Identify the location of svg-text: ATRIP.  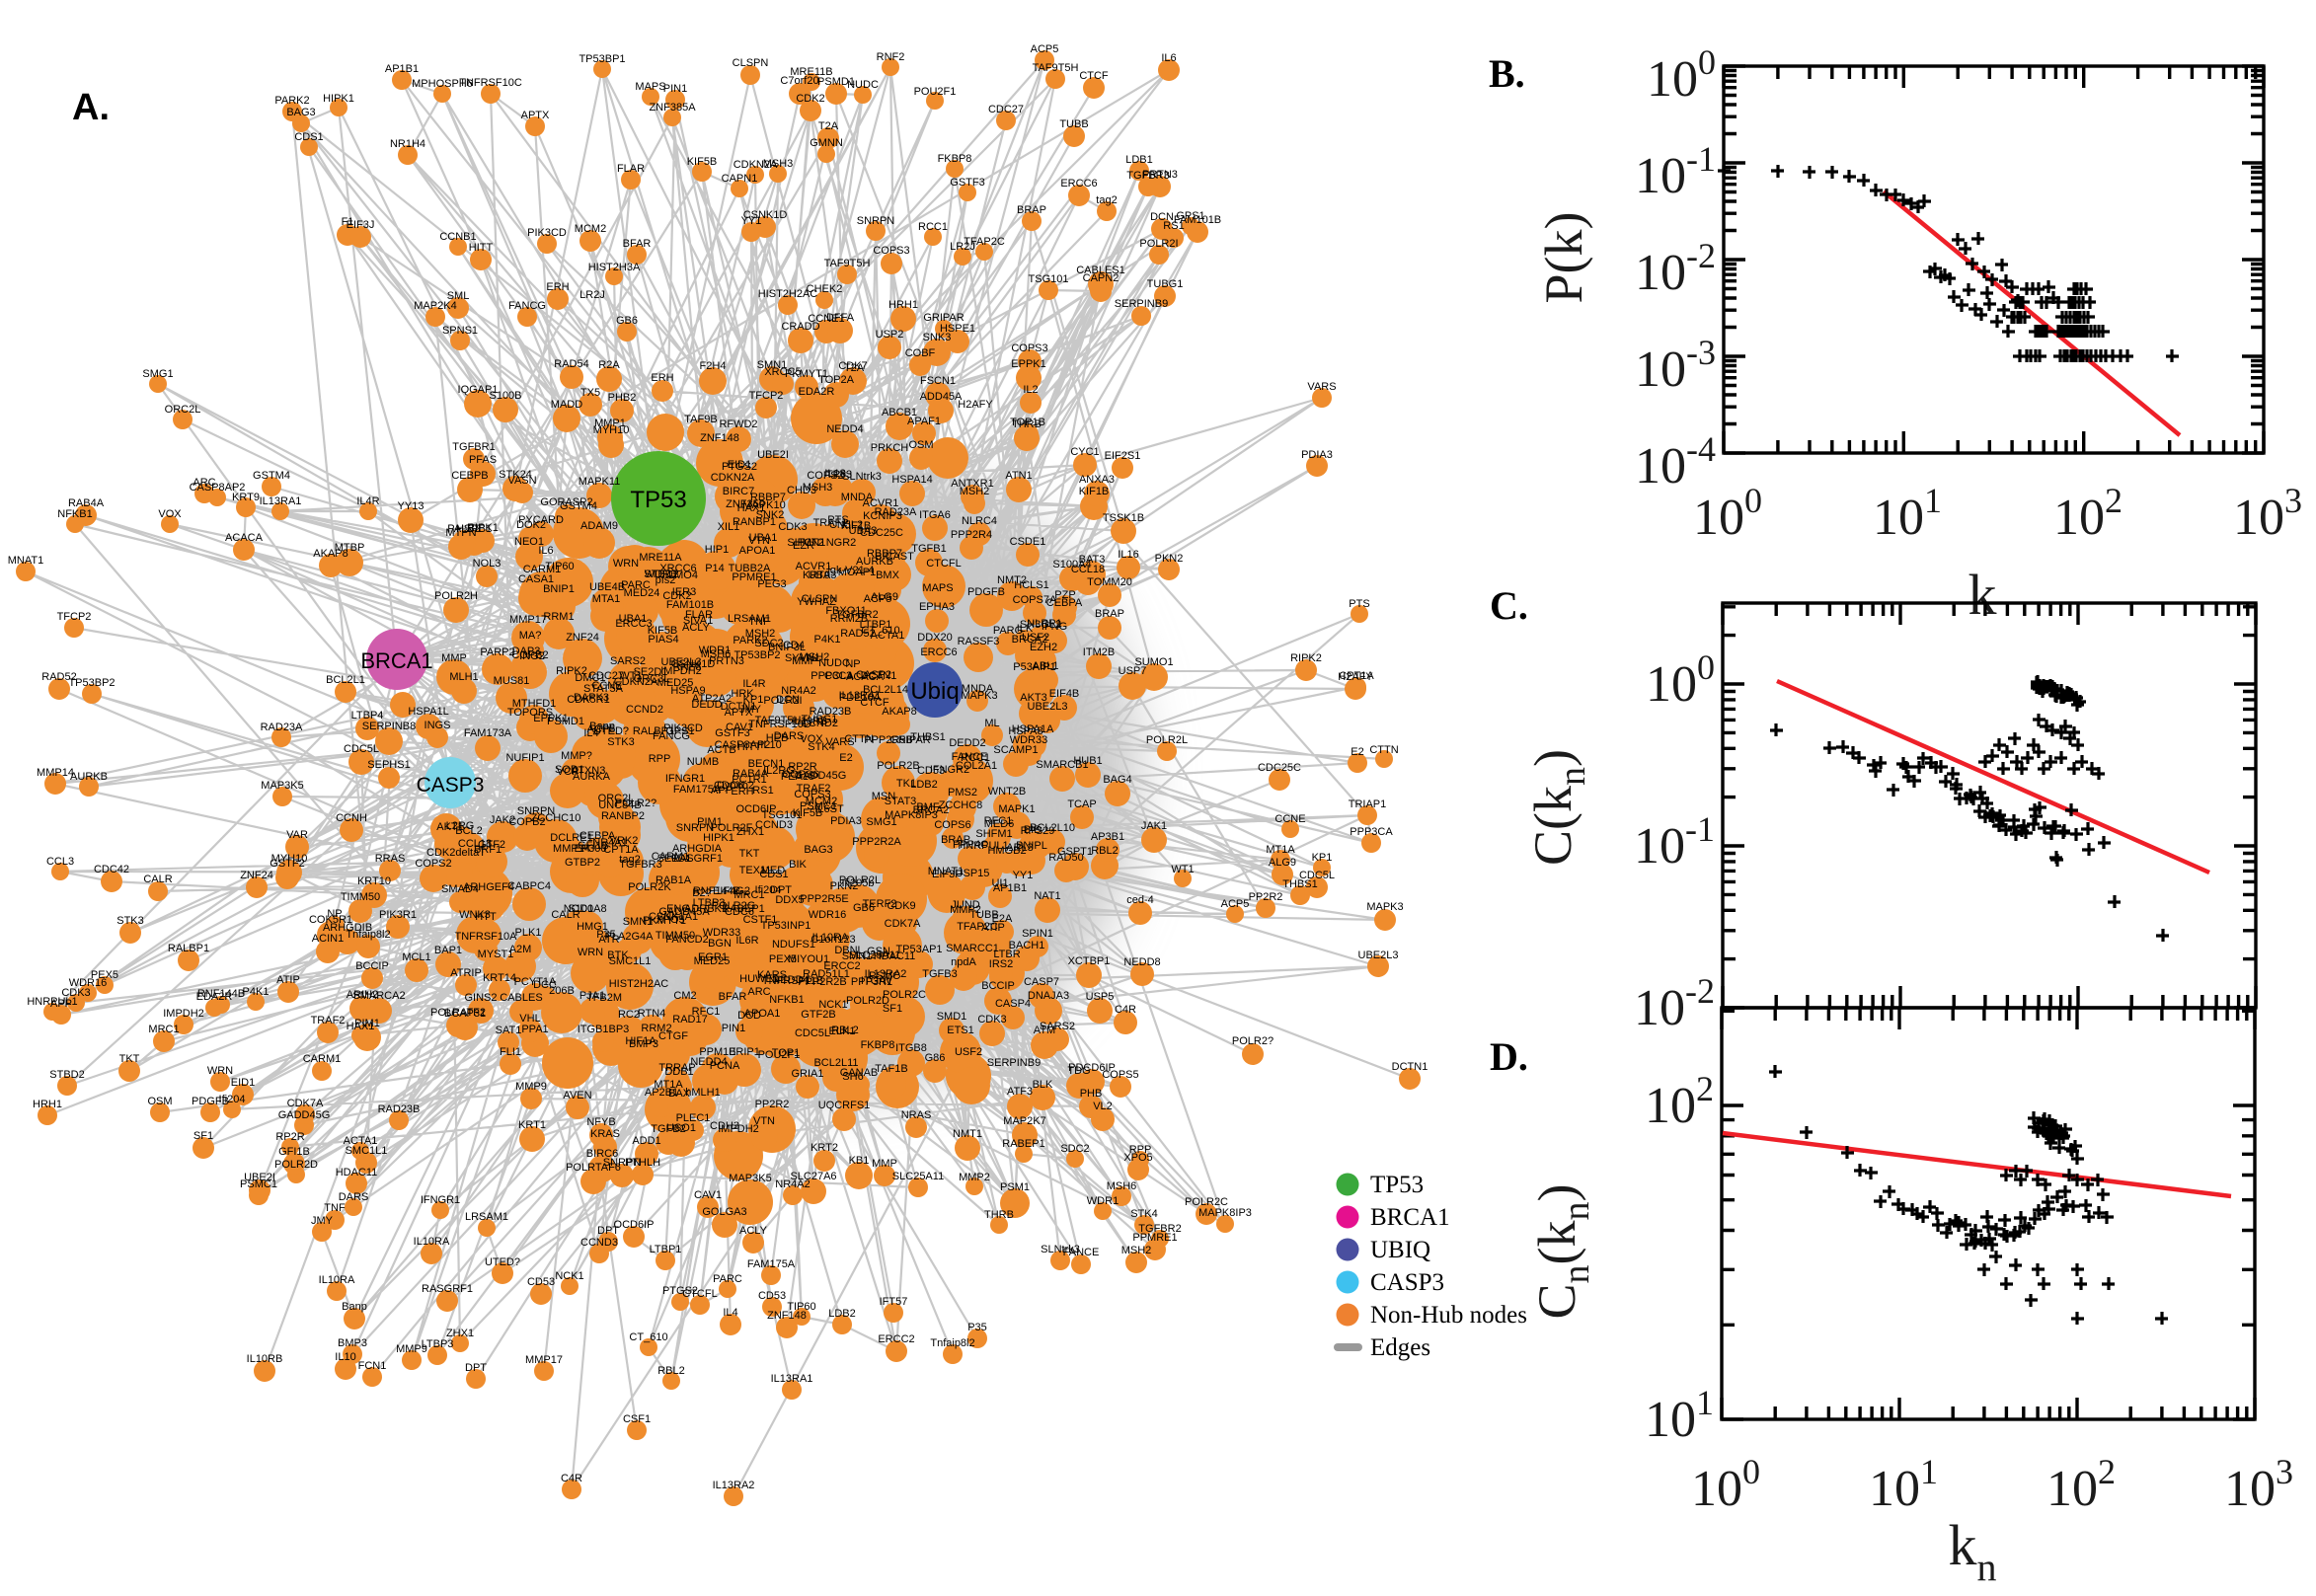
(466, 973).